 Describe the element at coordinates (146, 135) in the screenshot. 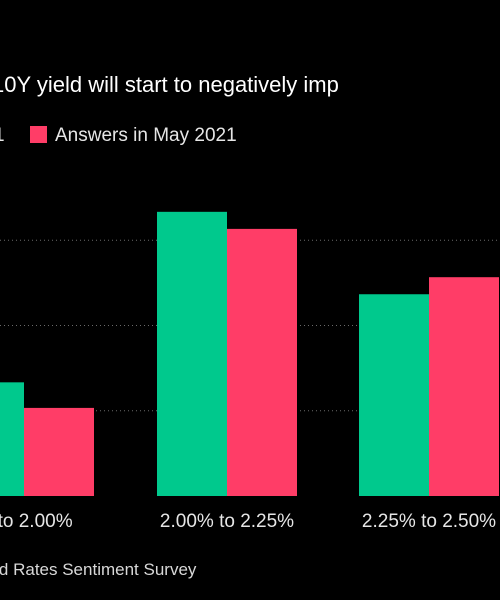

I see `legend-label-series-2: Answers in May 2021` at that location.